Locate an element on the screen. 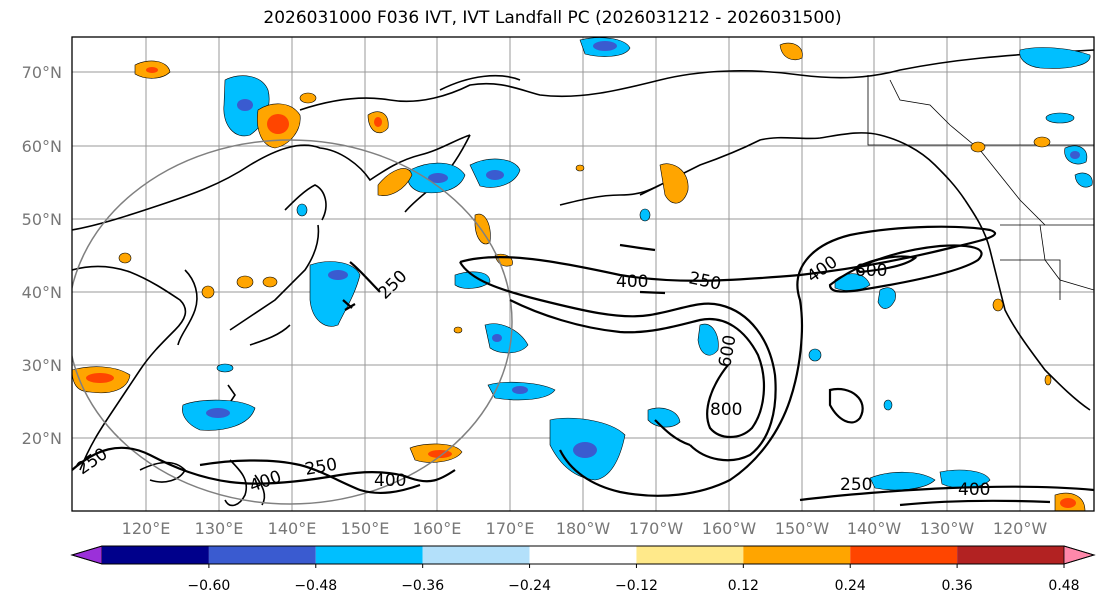  longitude-label: 130°W is located at coordinates (947, 528).